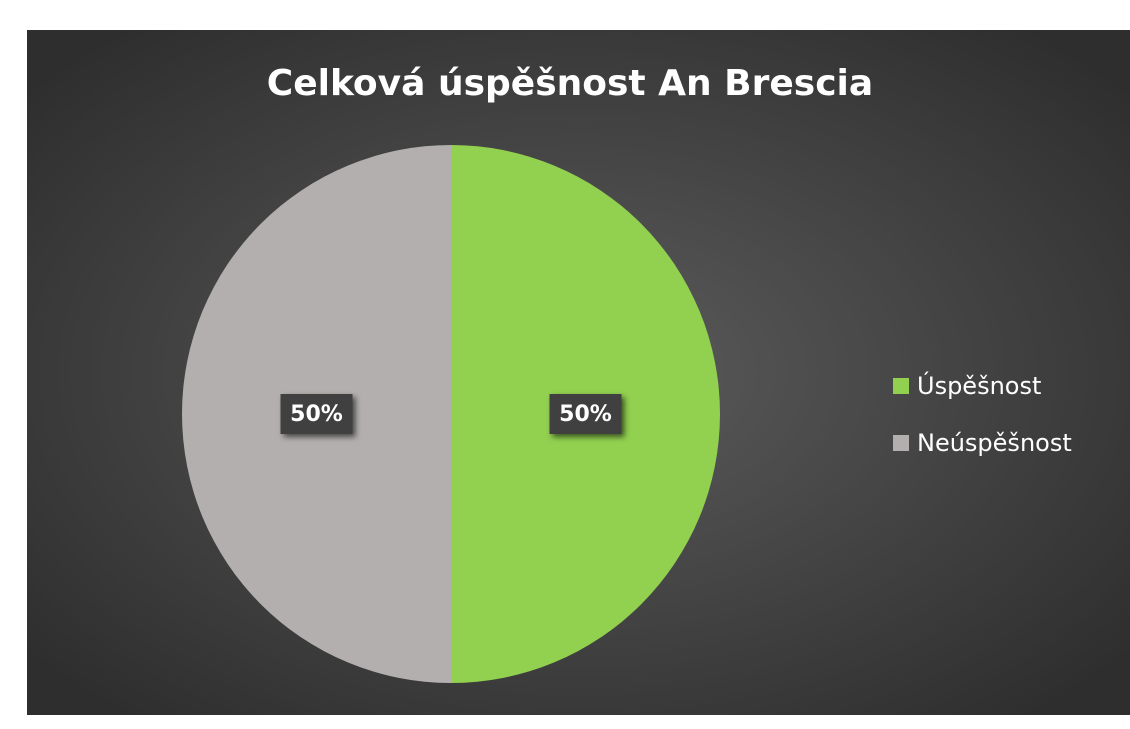  What do you see at coordinates (570, 83) in the screenshot?
I see `chart-title: Celková úspěšnost An Brescia` at bounding box center [570, 83].